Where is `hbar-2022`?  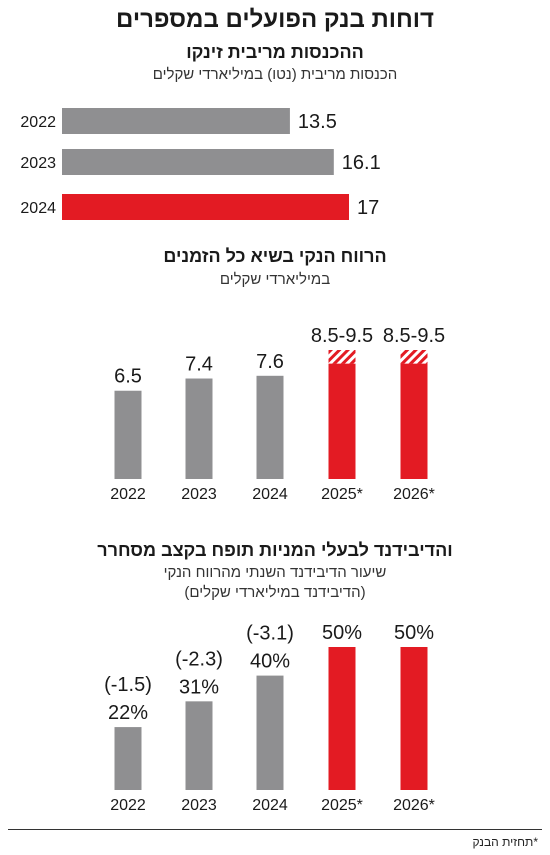
hbar-2022 is located at coordinates (176, 121).